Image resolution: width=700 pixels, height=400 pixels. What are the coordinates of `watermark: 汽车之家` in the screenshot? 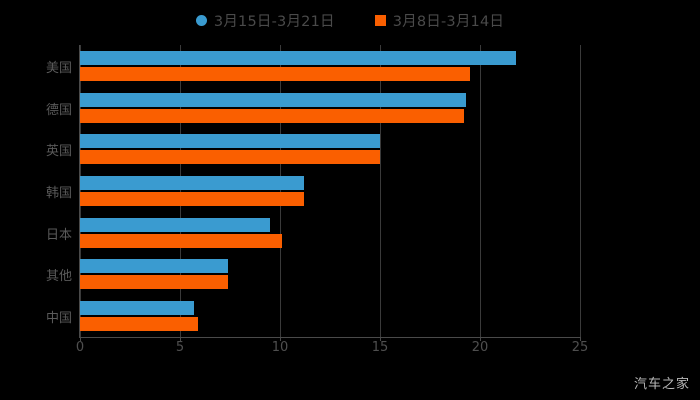 It's located at (661, 384).